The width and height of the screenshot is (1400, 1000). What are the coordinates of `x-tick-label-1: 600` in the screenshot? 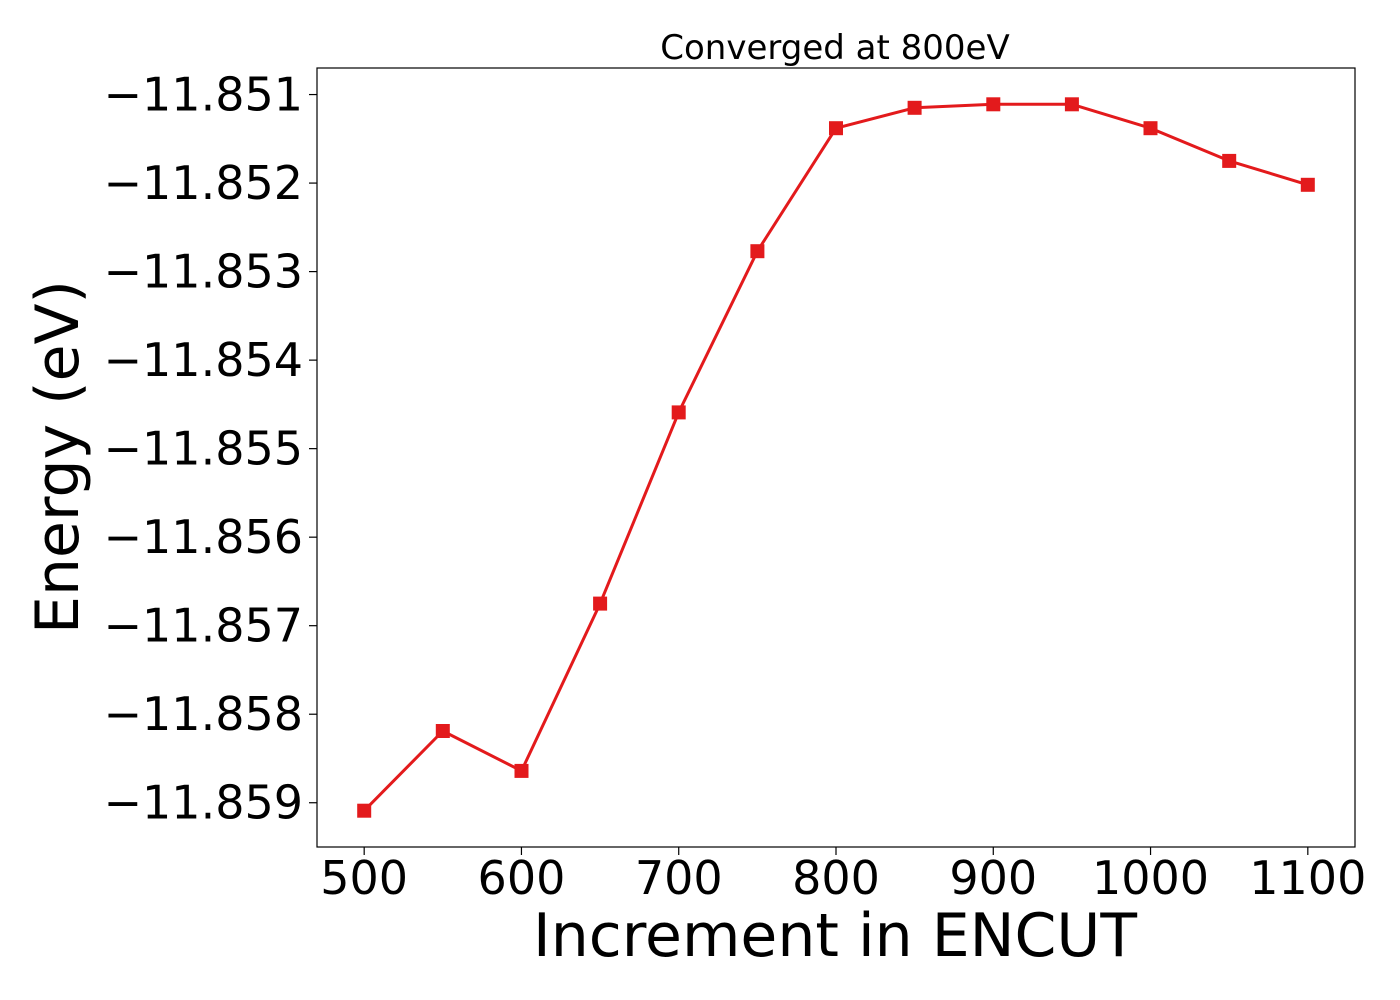 It's located at (522, 878).